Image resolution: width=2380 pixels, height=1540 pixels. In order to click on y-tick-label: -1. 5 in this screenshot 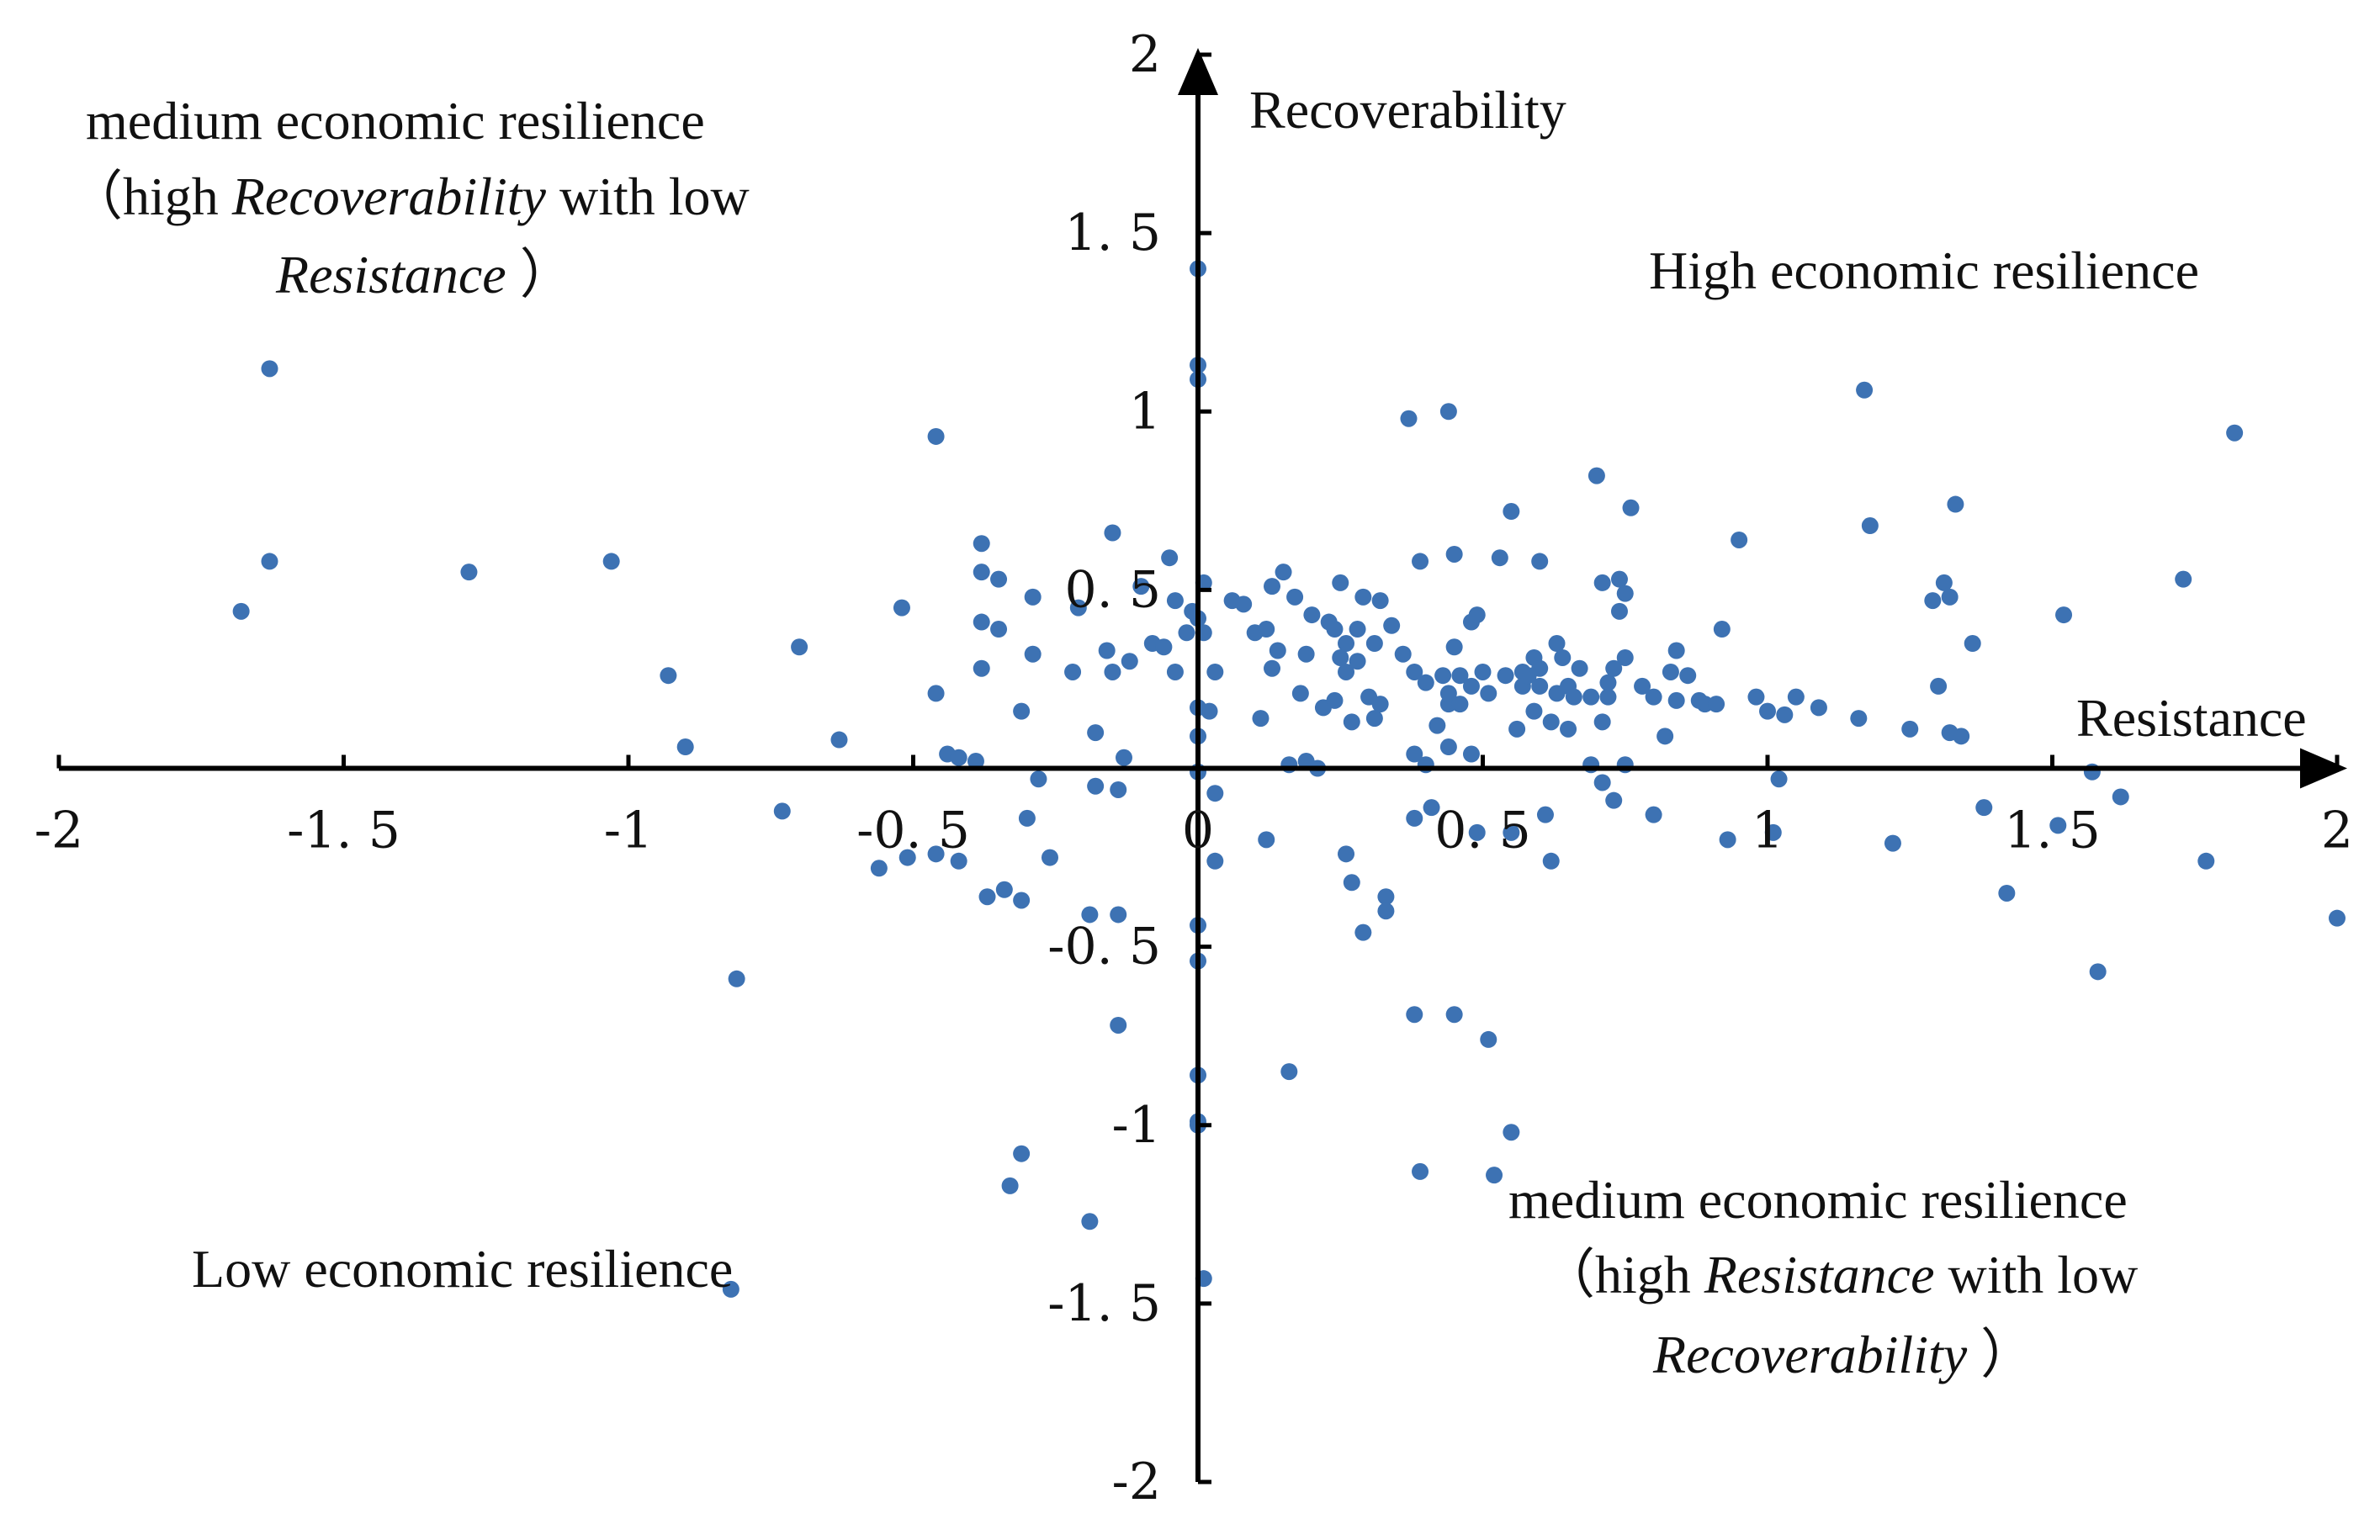, I will do `click(1104, 1303)`.